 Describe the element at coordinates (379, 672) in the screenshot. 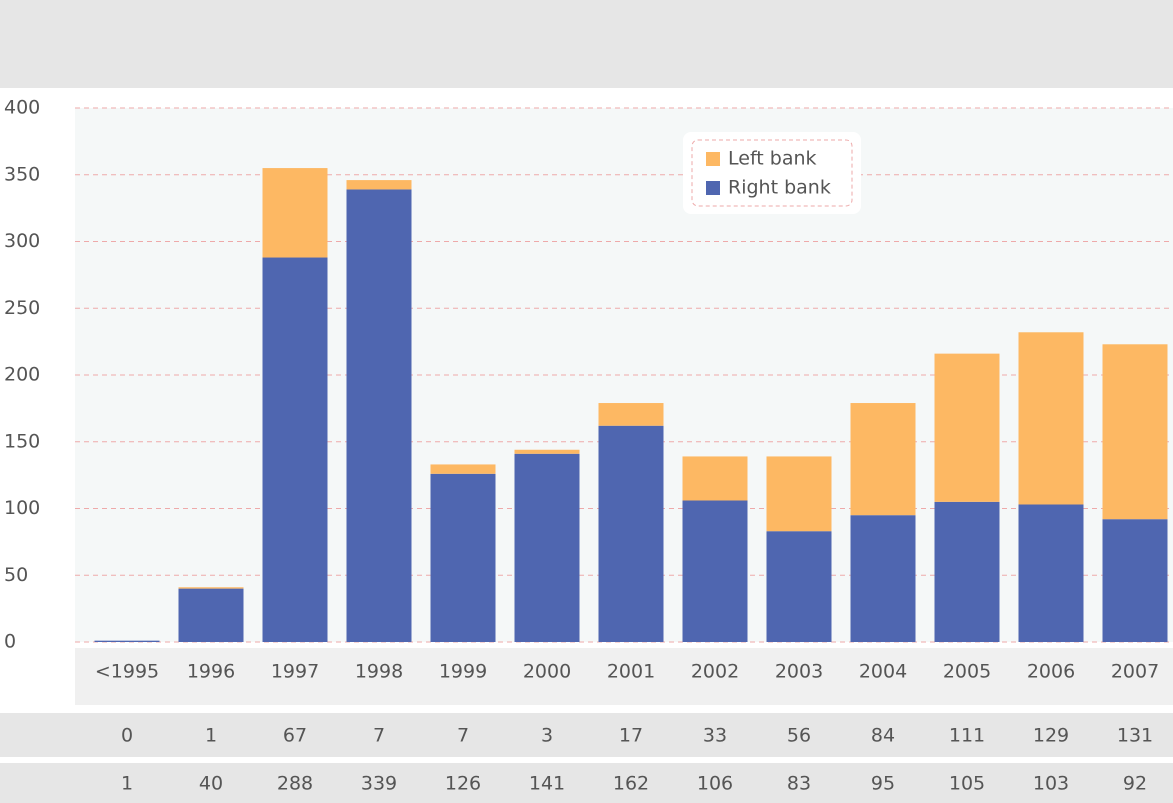

I see `x-tick-label: 1998` at that location.